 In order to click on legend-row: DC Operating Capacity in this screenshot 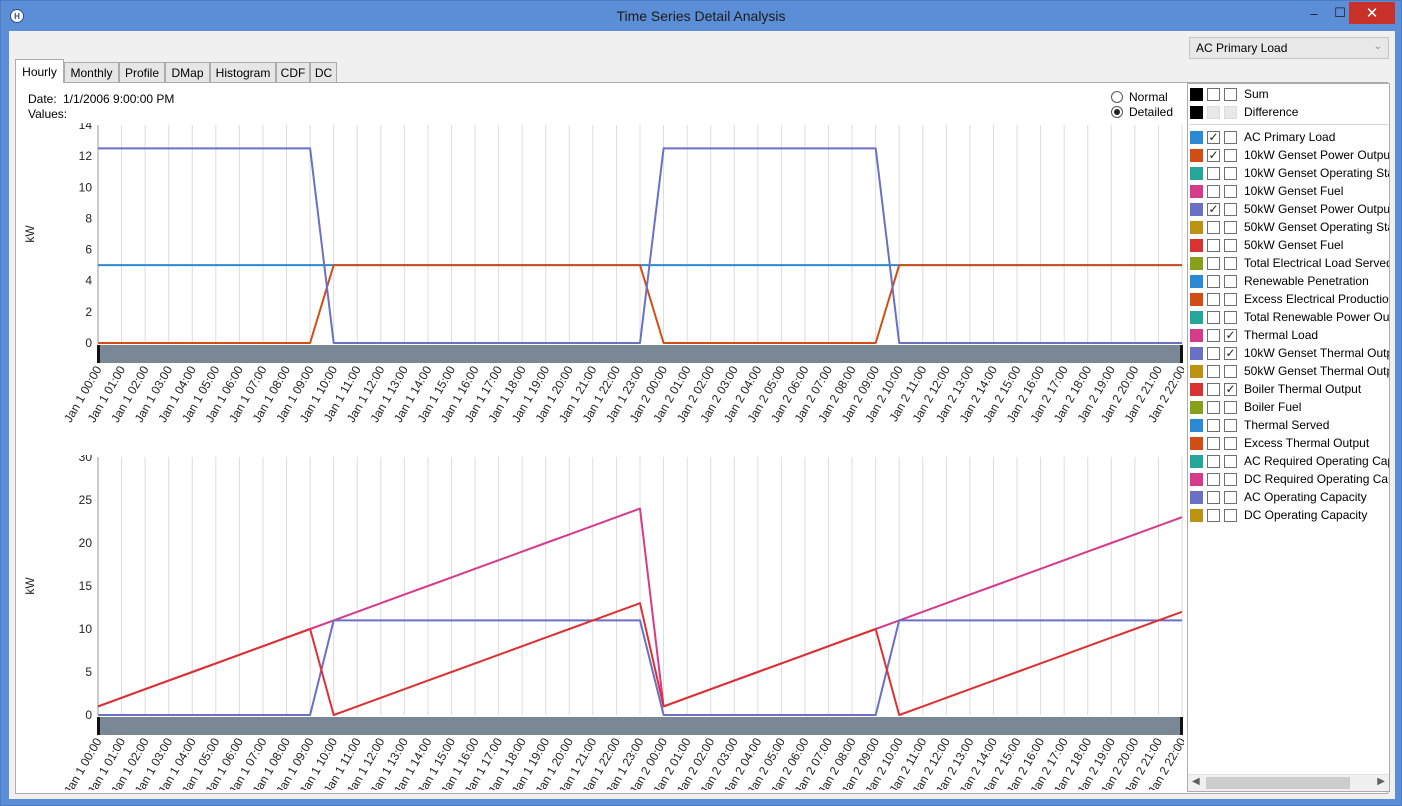, I will do `click(1289, 515)`.